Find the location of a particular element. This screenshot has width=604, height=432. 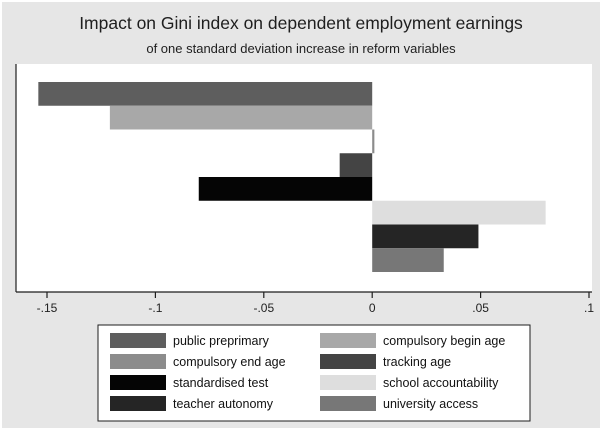

legend-label-standardised-test: standardised test is located at coordinates (221, 383).